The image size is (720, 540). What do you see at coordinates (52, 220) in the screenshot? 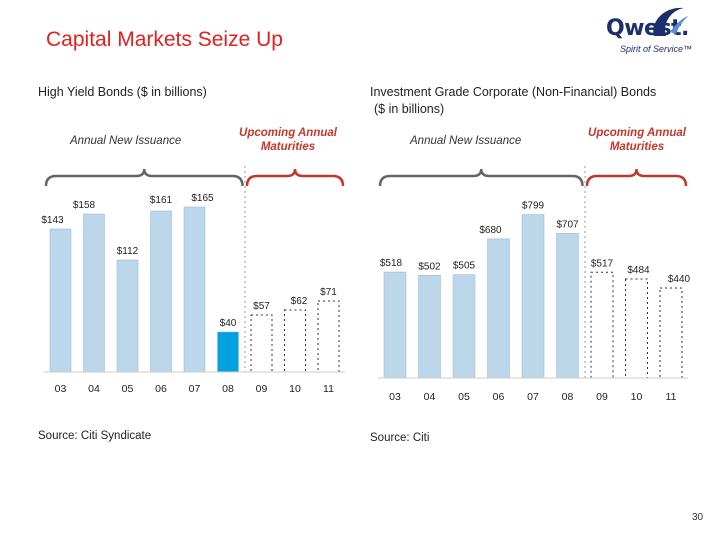
I see `left-value-label-03: $143` at bounding box center [52, 220].